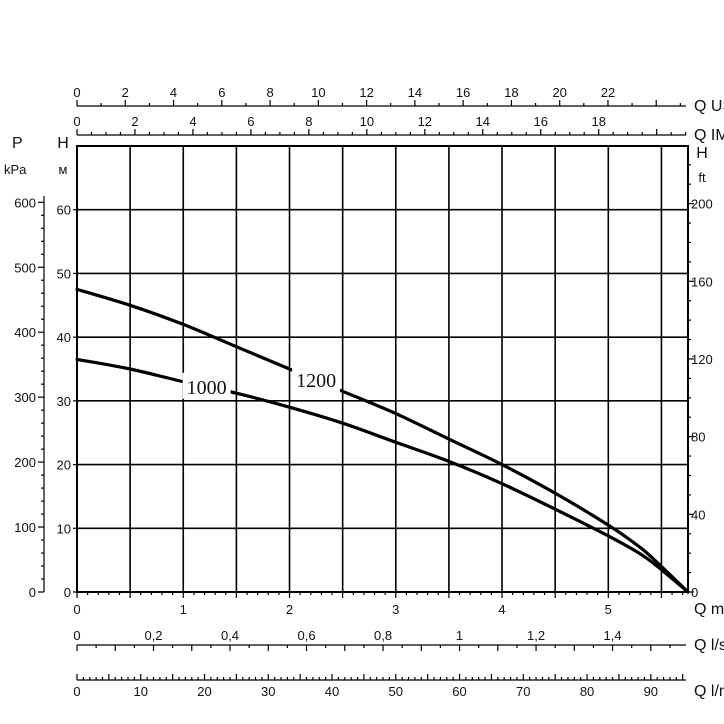  I want to click on x-tick-label-imp-gpm: 14, so click(483, 121).